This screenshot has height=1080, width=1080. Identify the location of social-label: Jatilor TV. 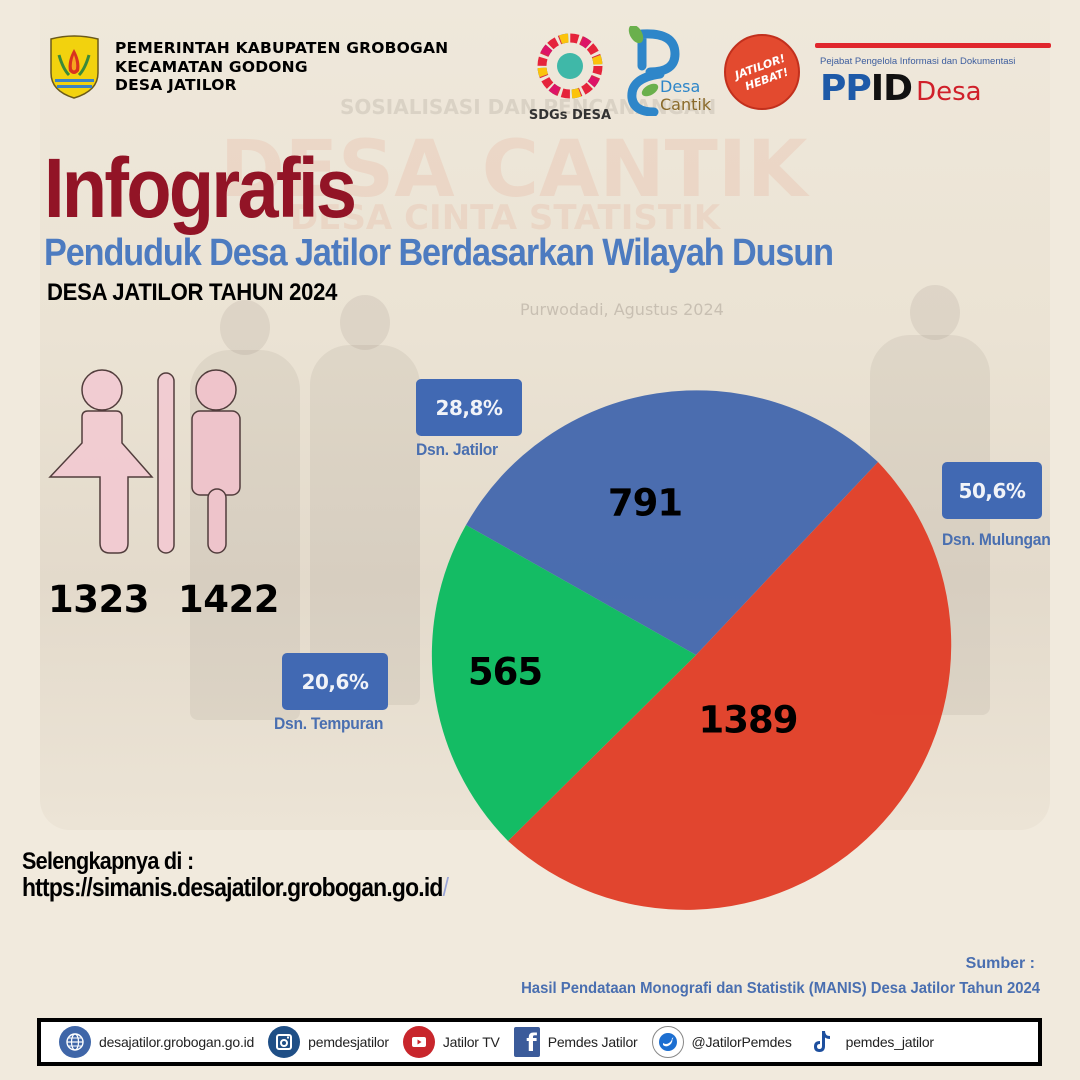
(471, 1042).